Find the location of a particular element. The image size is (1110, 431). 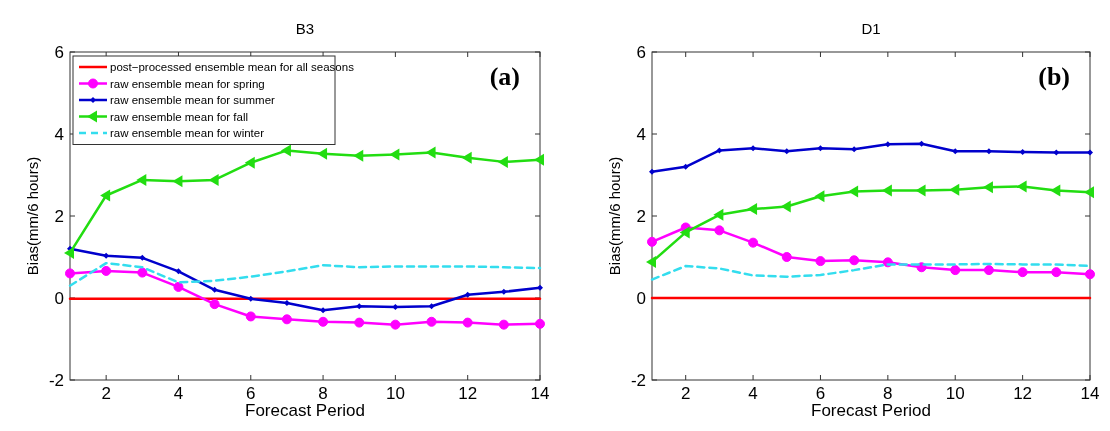

legend-label: raw ensemble mean for summer is located at coordinates (193, 100).